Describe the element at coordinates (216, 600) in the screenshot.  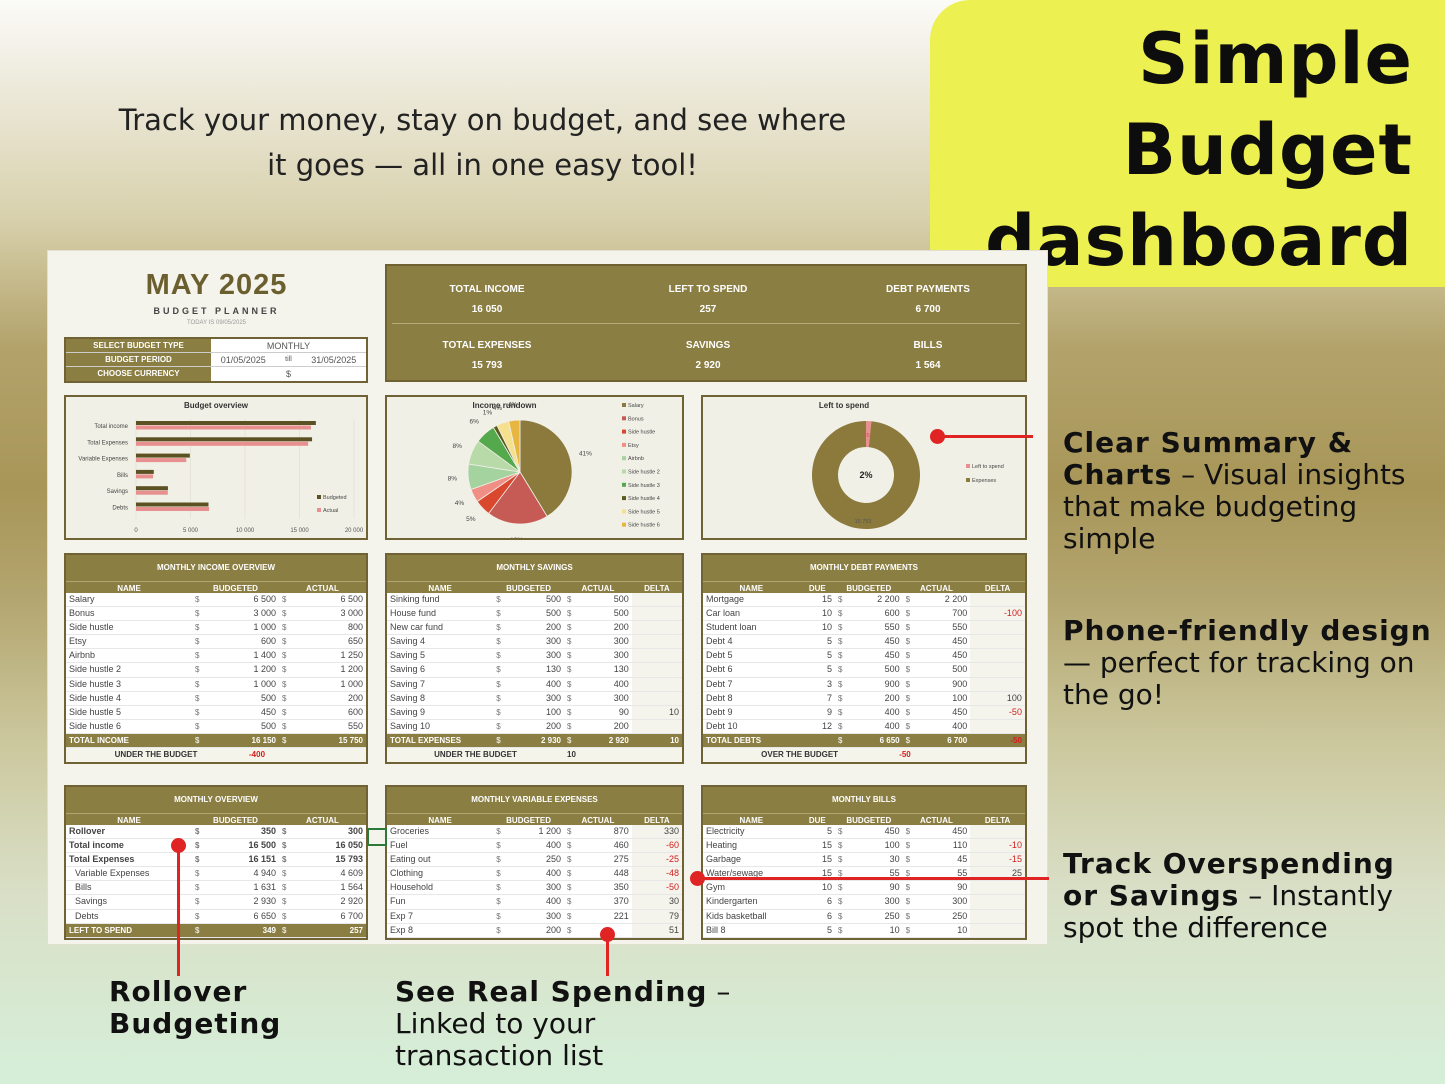
I see `income-row: Salary $6 500 $6 500` at that location.